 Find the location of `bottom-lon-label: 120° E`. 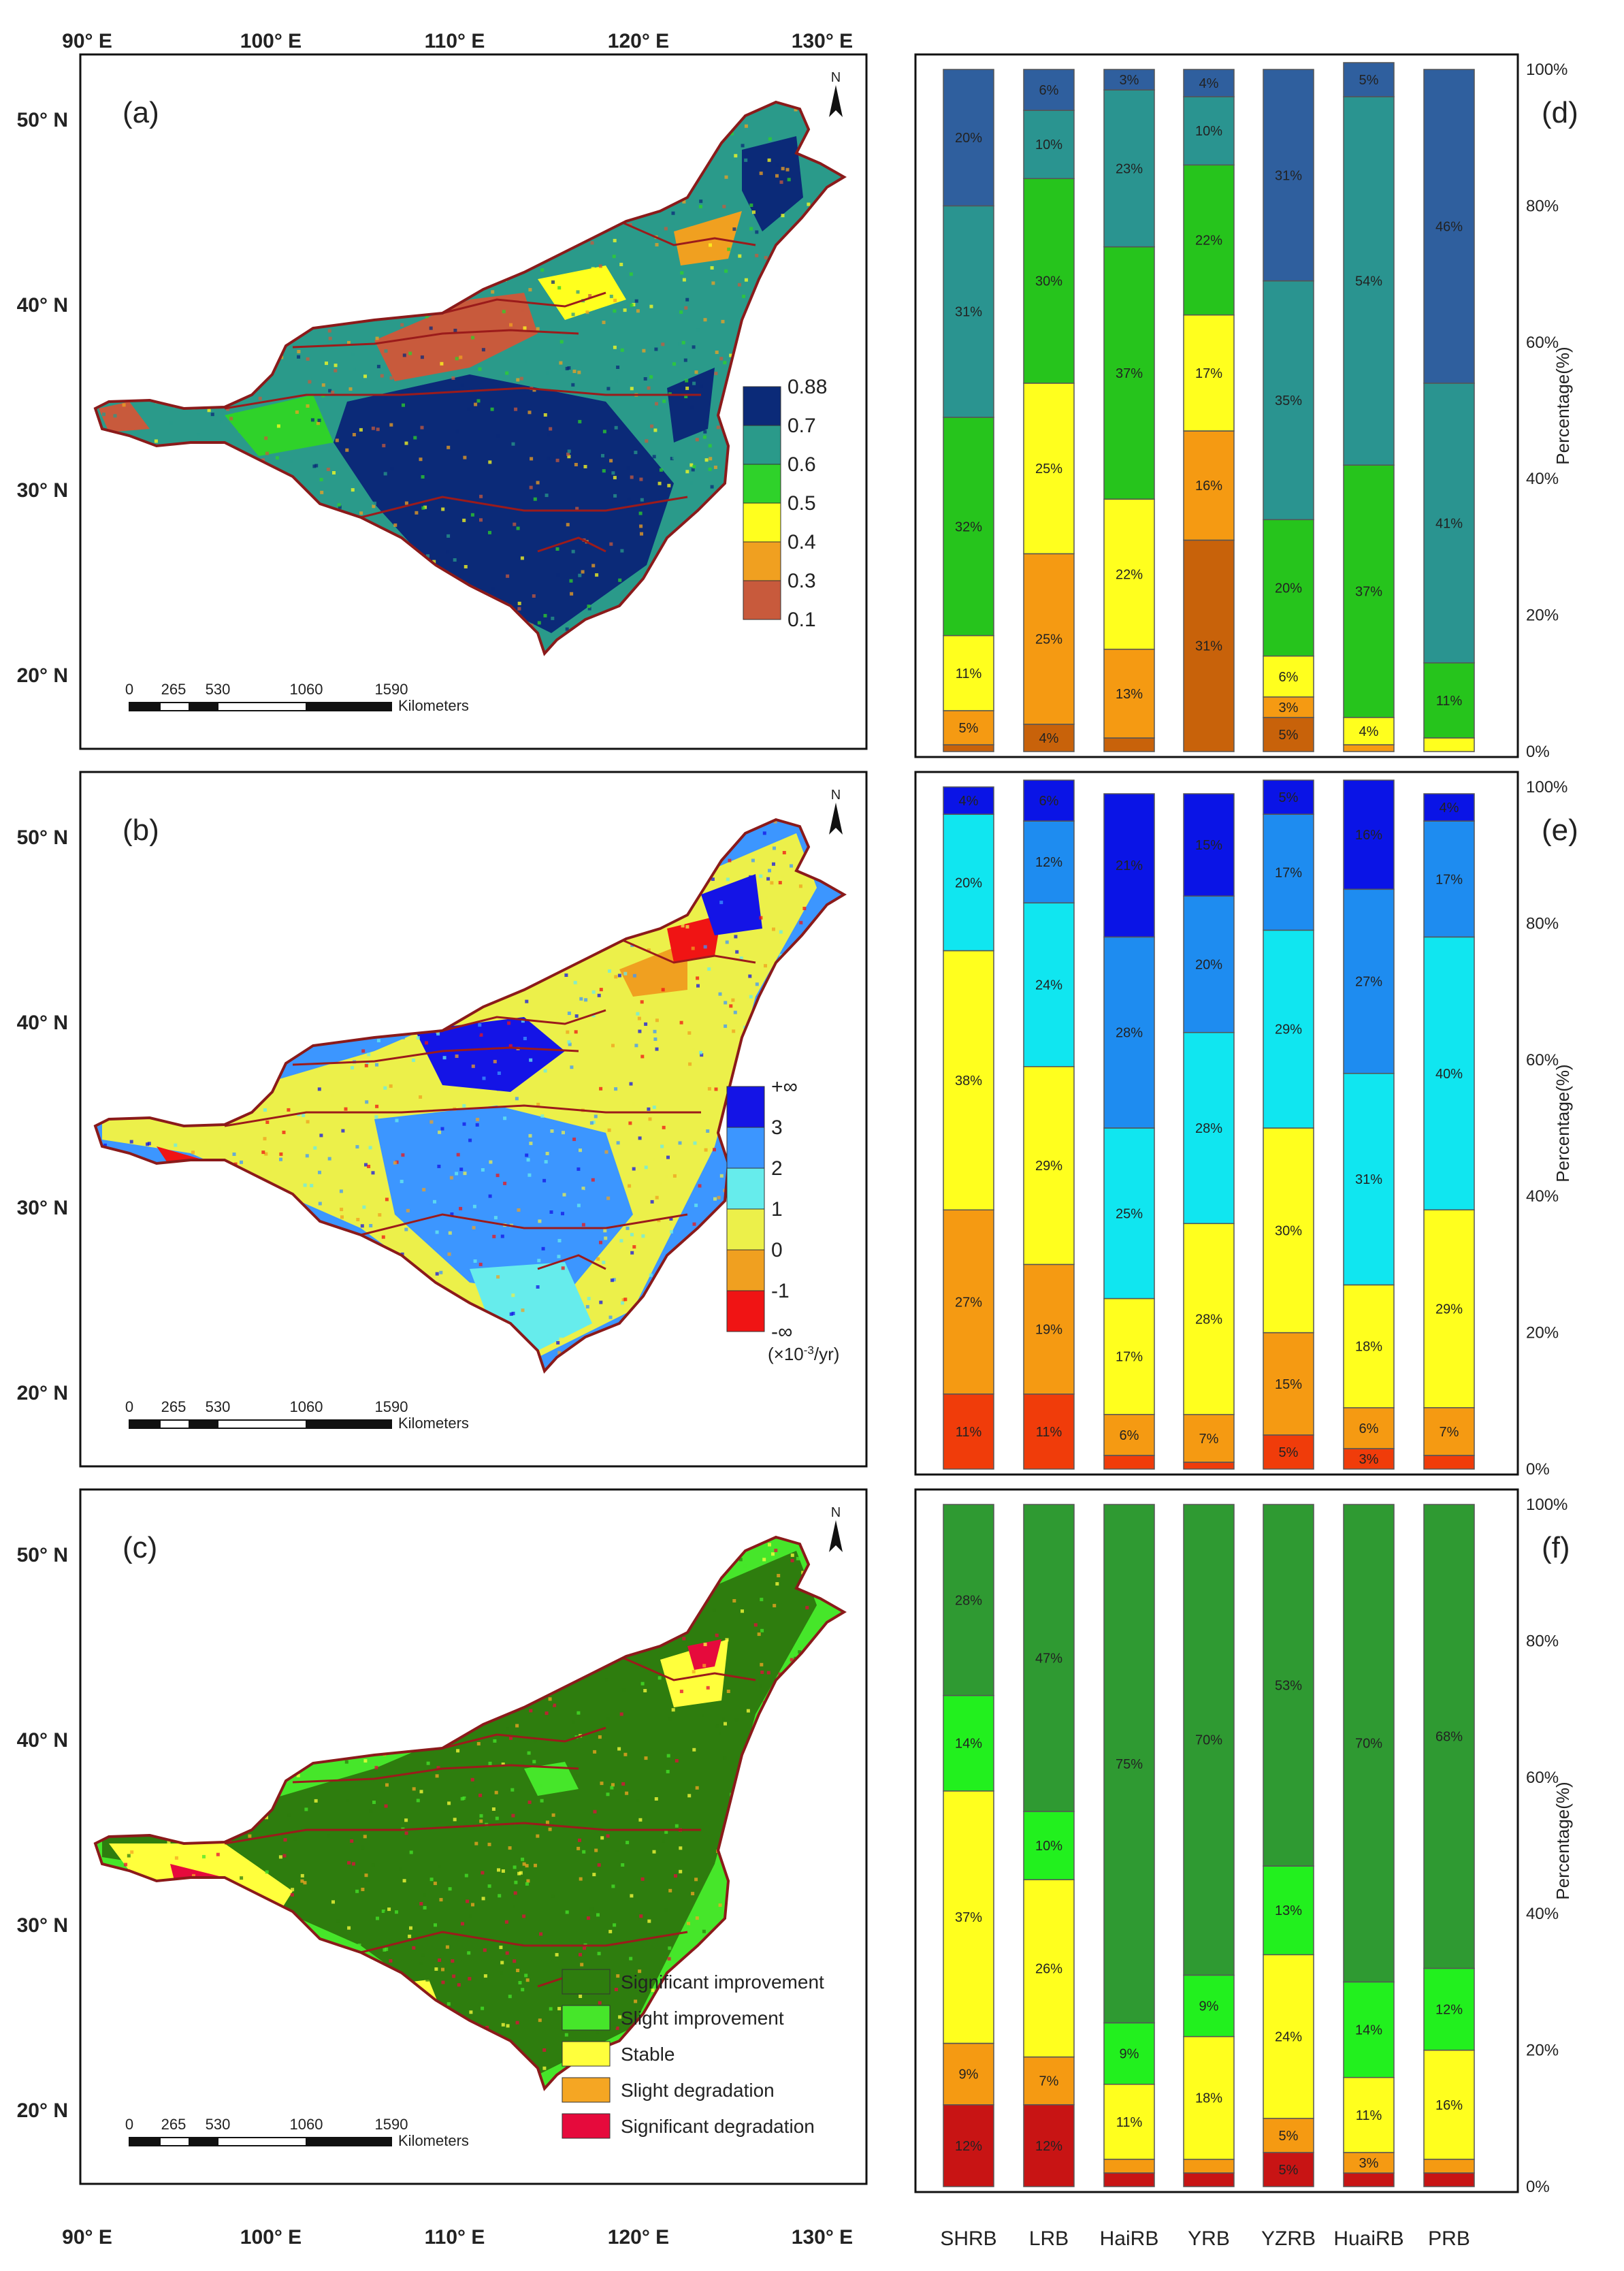

bottom-lon-label: 120° E is located at coordinates (638, 2237).